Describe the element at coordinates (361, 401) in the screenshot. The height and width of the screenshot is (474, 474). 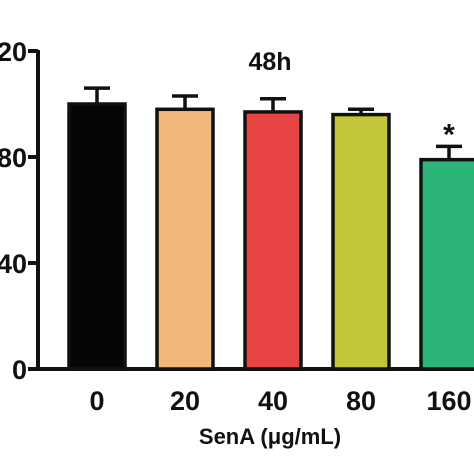
I see `x-tick-label: 80` at that location.